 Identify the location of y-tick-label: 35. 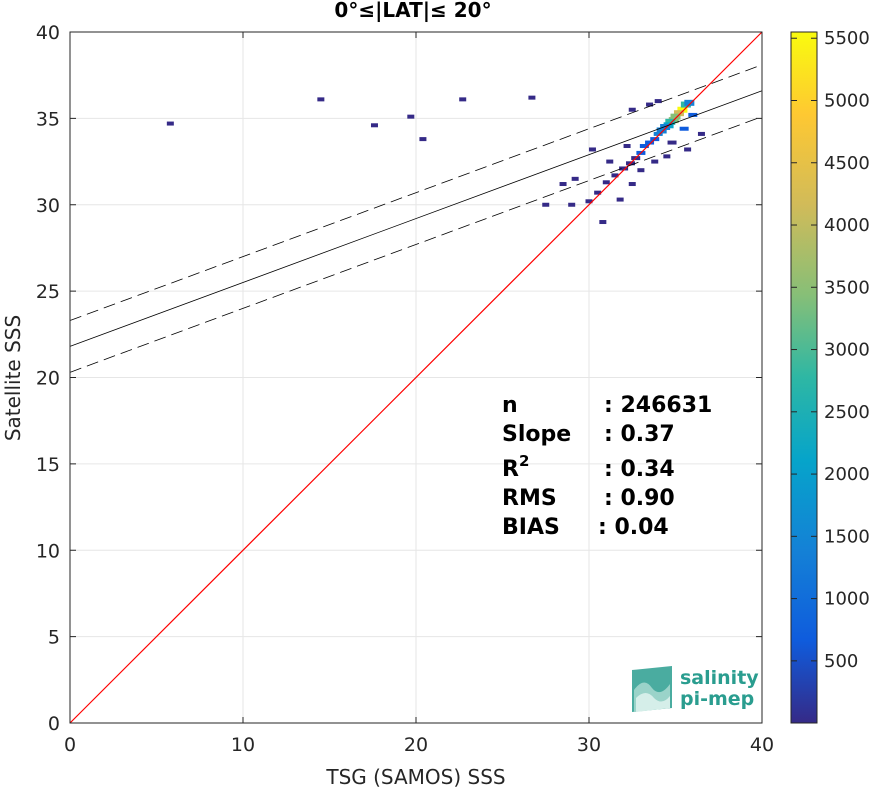
(48, 119).